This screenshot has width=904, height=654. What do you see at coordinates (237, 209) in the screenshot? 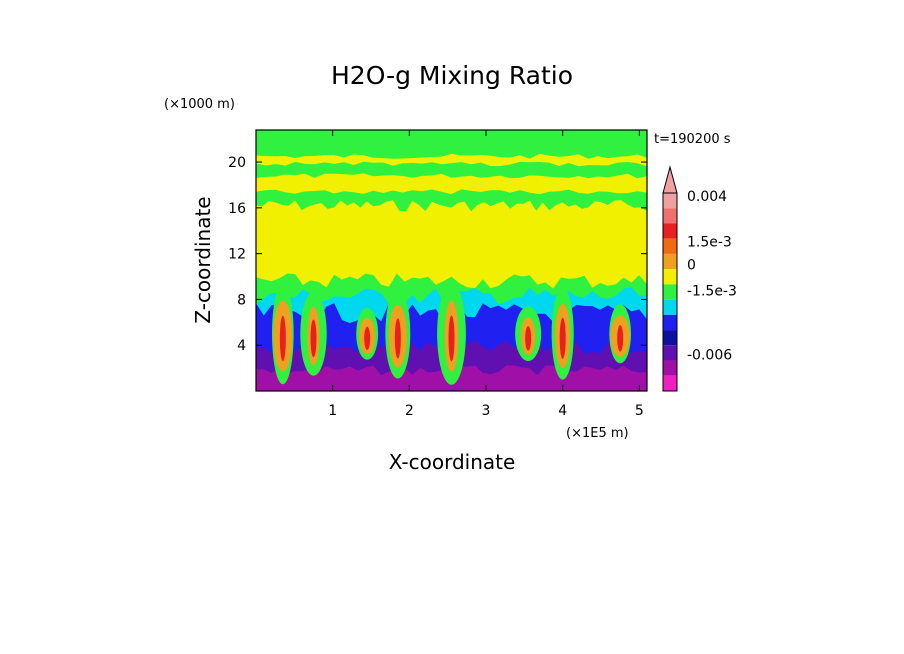
I see `y-tick-label: 16` at bounding box center [237, 209].